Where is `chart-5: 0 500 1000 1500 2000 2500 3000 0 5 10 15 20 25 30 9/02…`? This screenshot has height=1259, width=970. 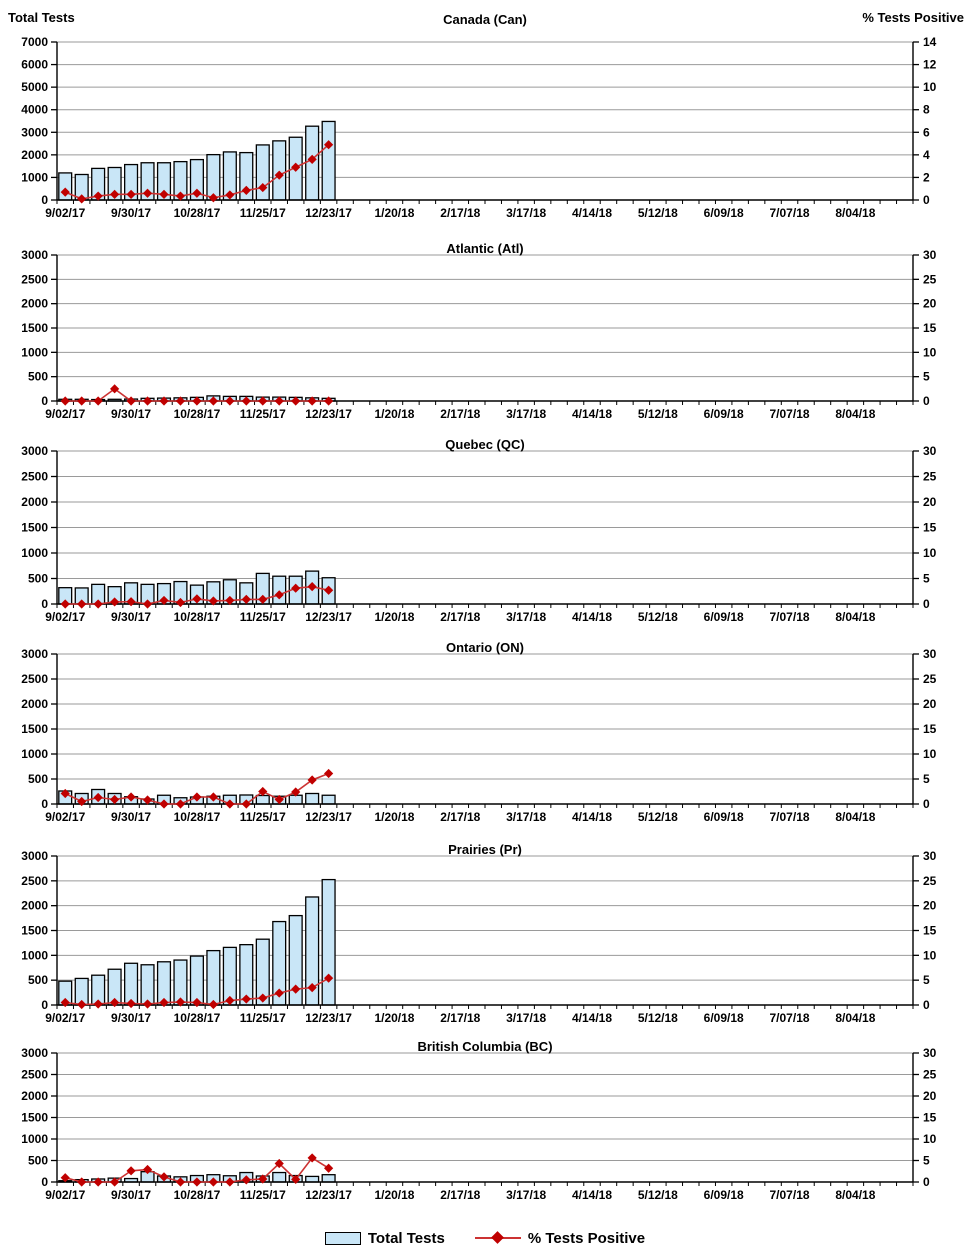 chart-5: 0 500 1000 1500 2000 2500 3000 0 5 10 15 20 25 30 9/02… is located at coordinates (478, 1124).